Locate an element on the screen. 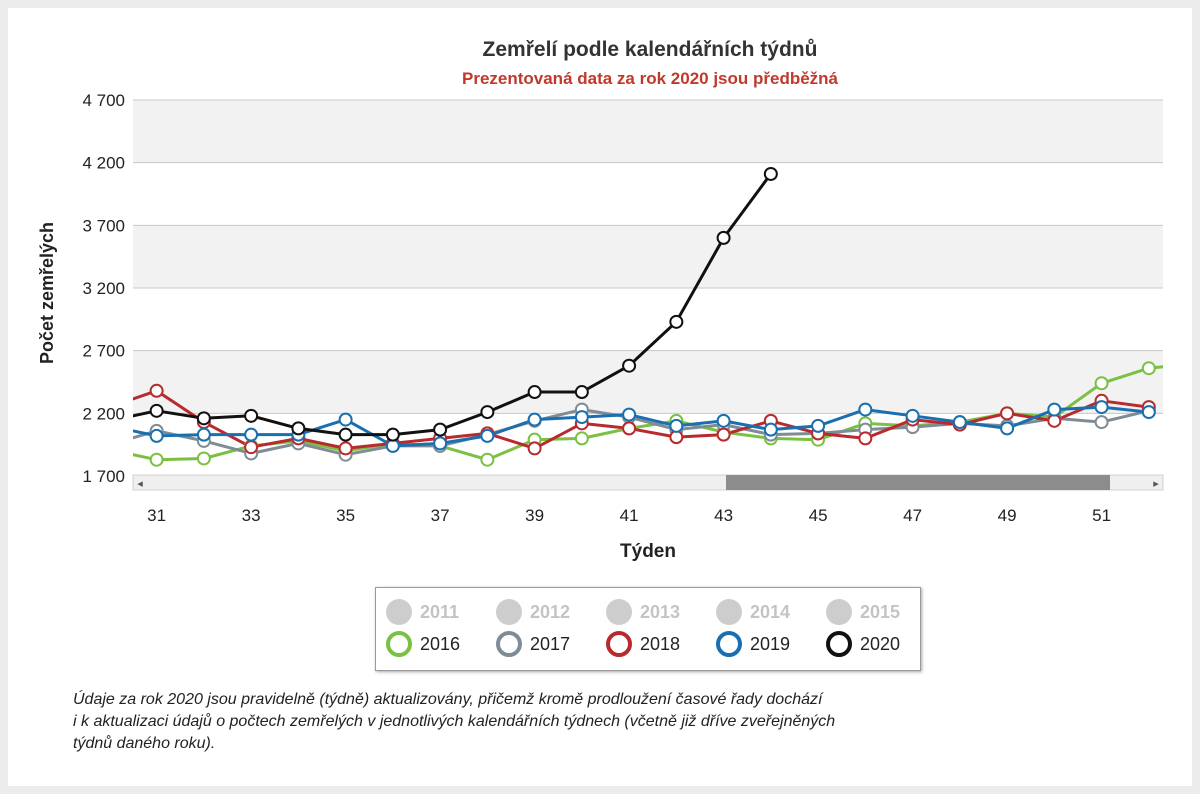 The width and height of the screenshot is (1200, 794). x-tick-label: 45 is located at coordinates (818, 515).